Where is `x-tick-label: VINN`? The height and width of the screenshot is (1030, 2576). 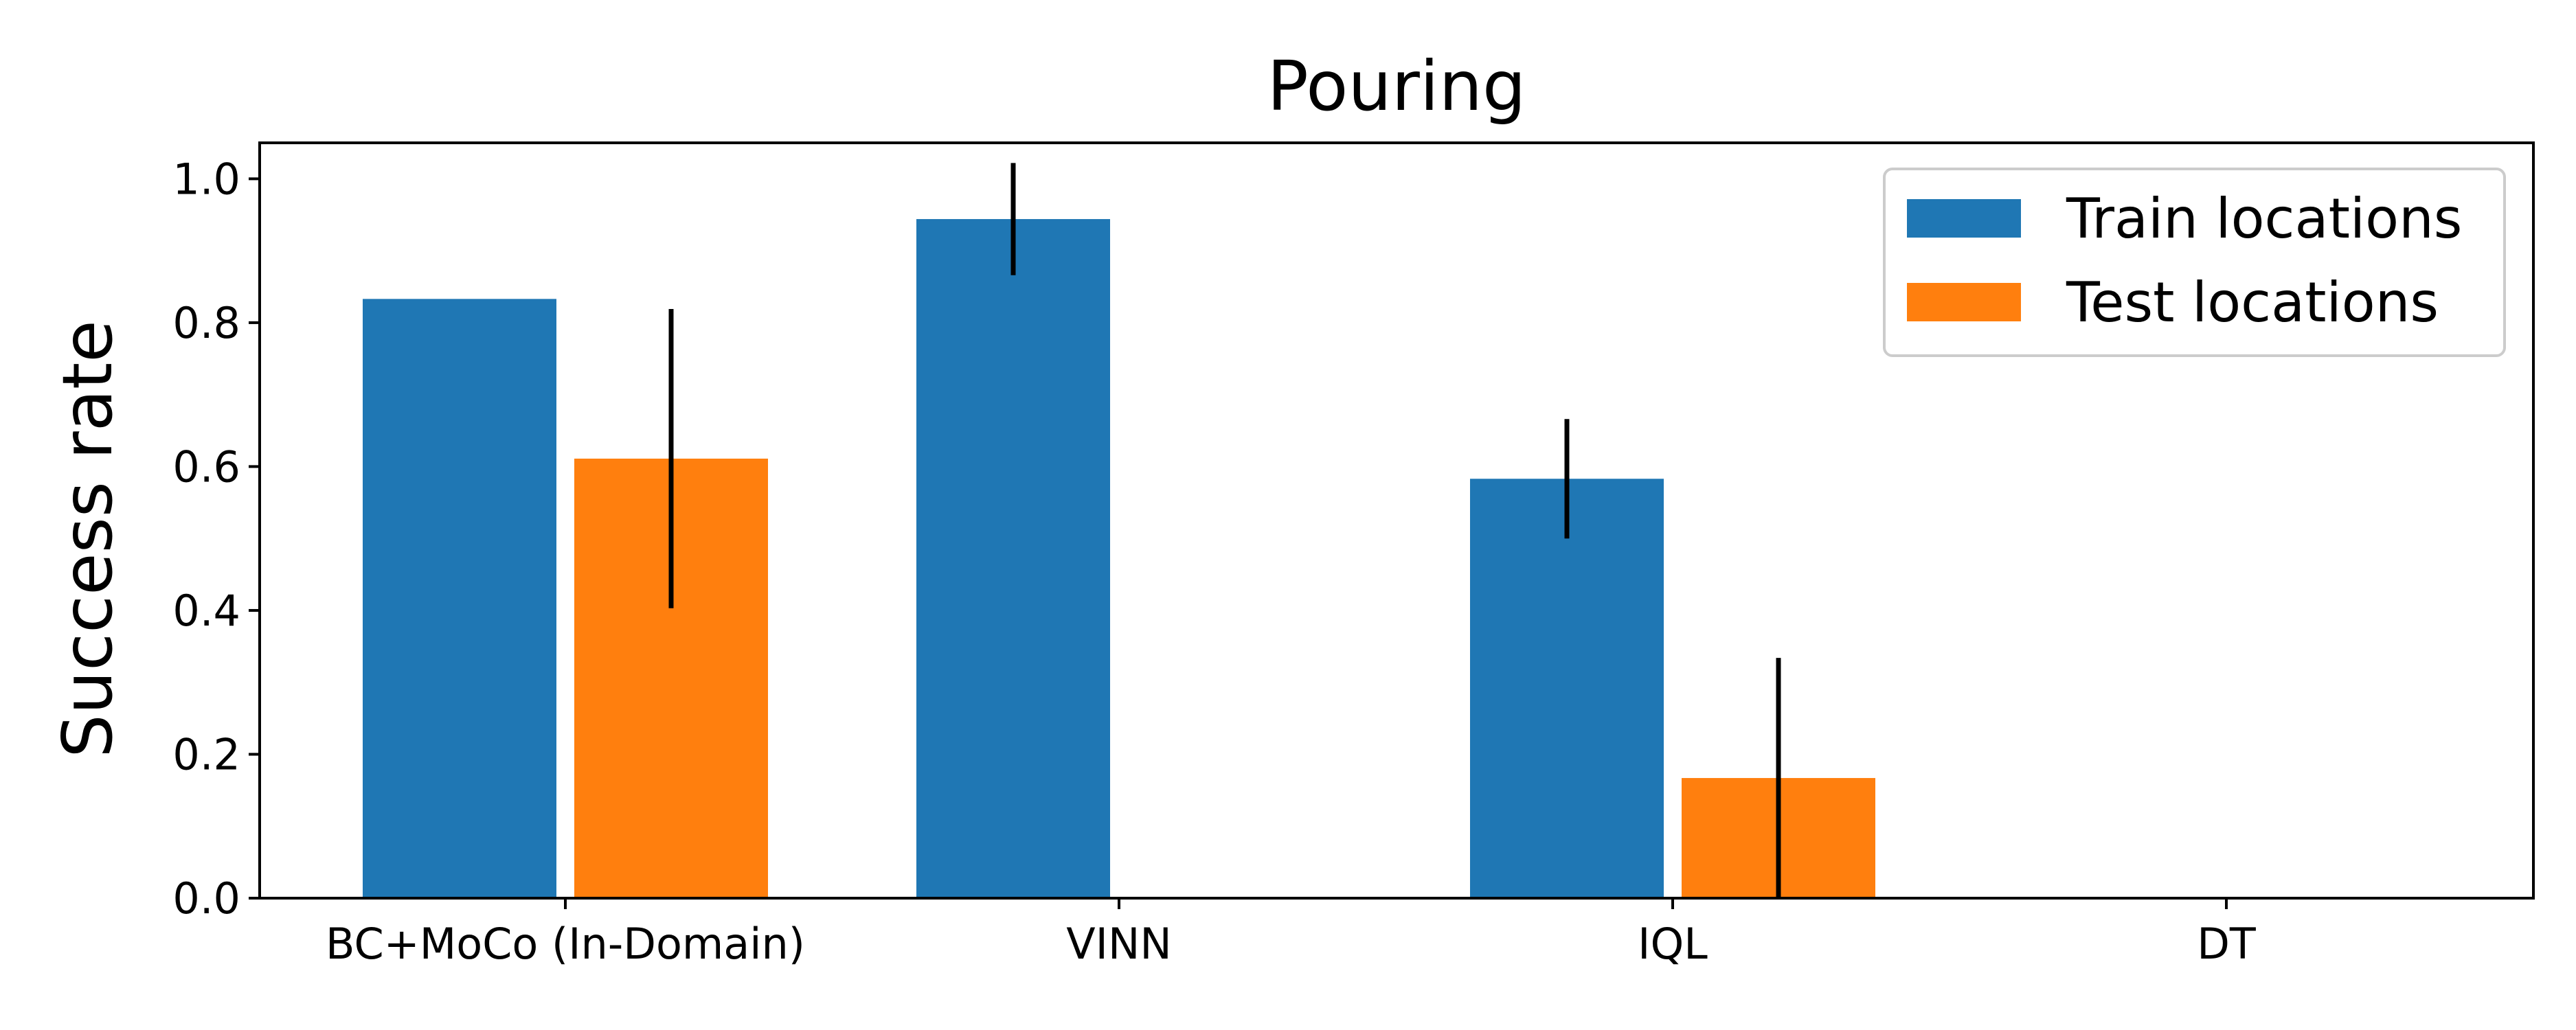
x-tick-label: VINN is located at coordinates (1118, 944).